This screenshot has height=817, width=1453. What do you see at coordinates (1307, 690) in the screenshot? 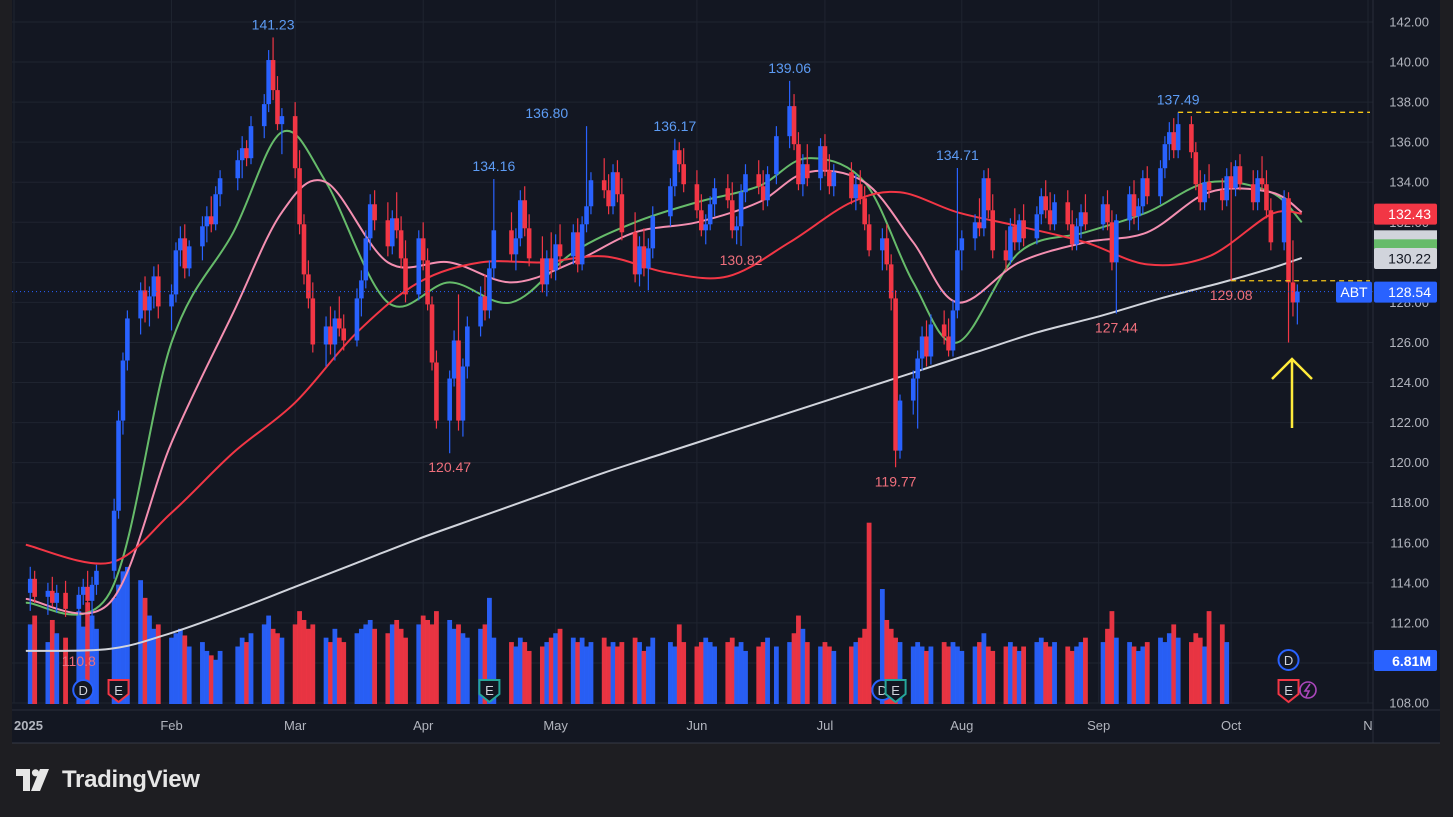
I see `lightning-icon-bolt` at bounding box center [1307, 690].